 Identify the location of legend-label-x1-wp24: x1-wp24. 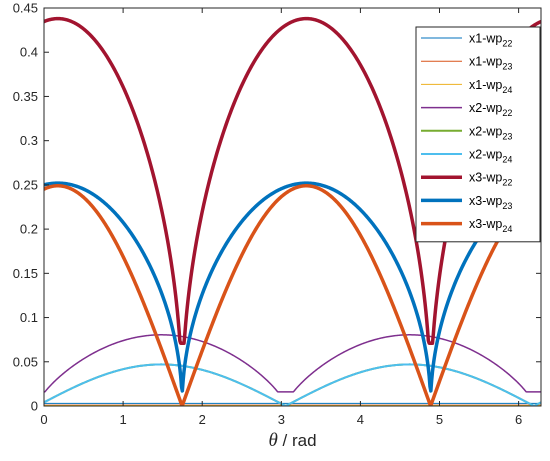
(490, 86).